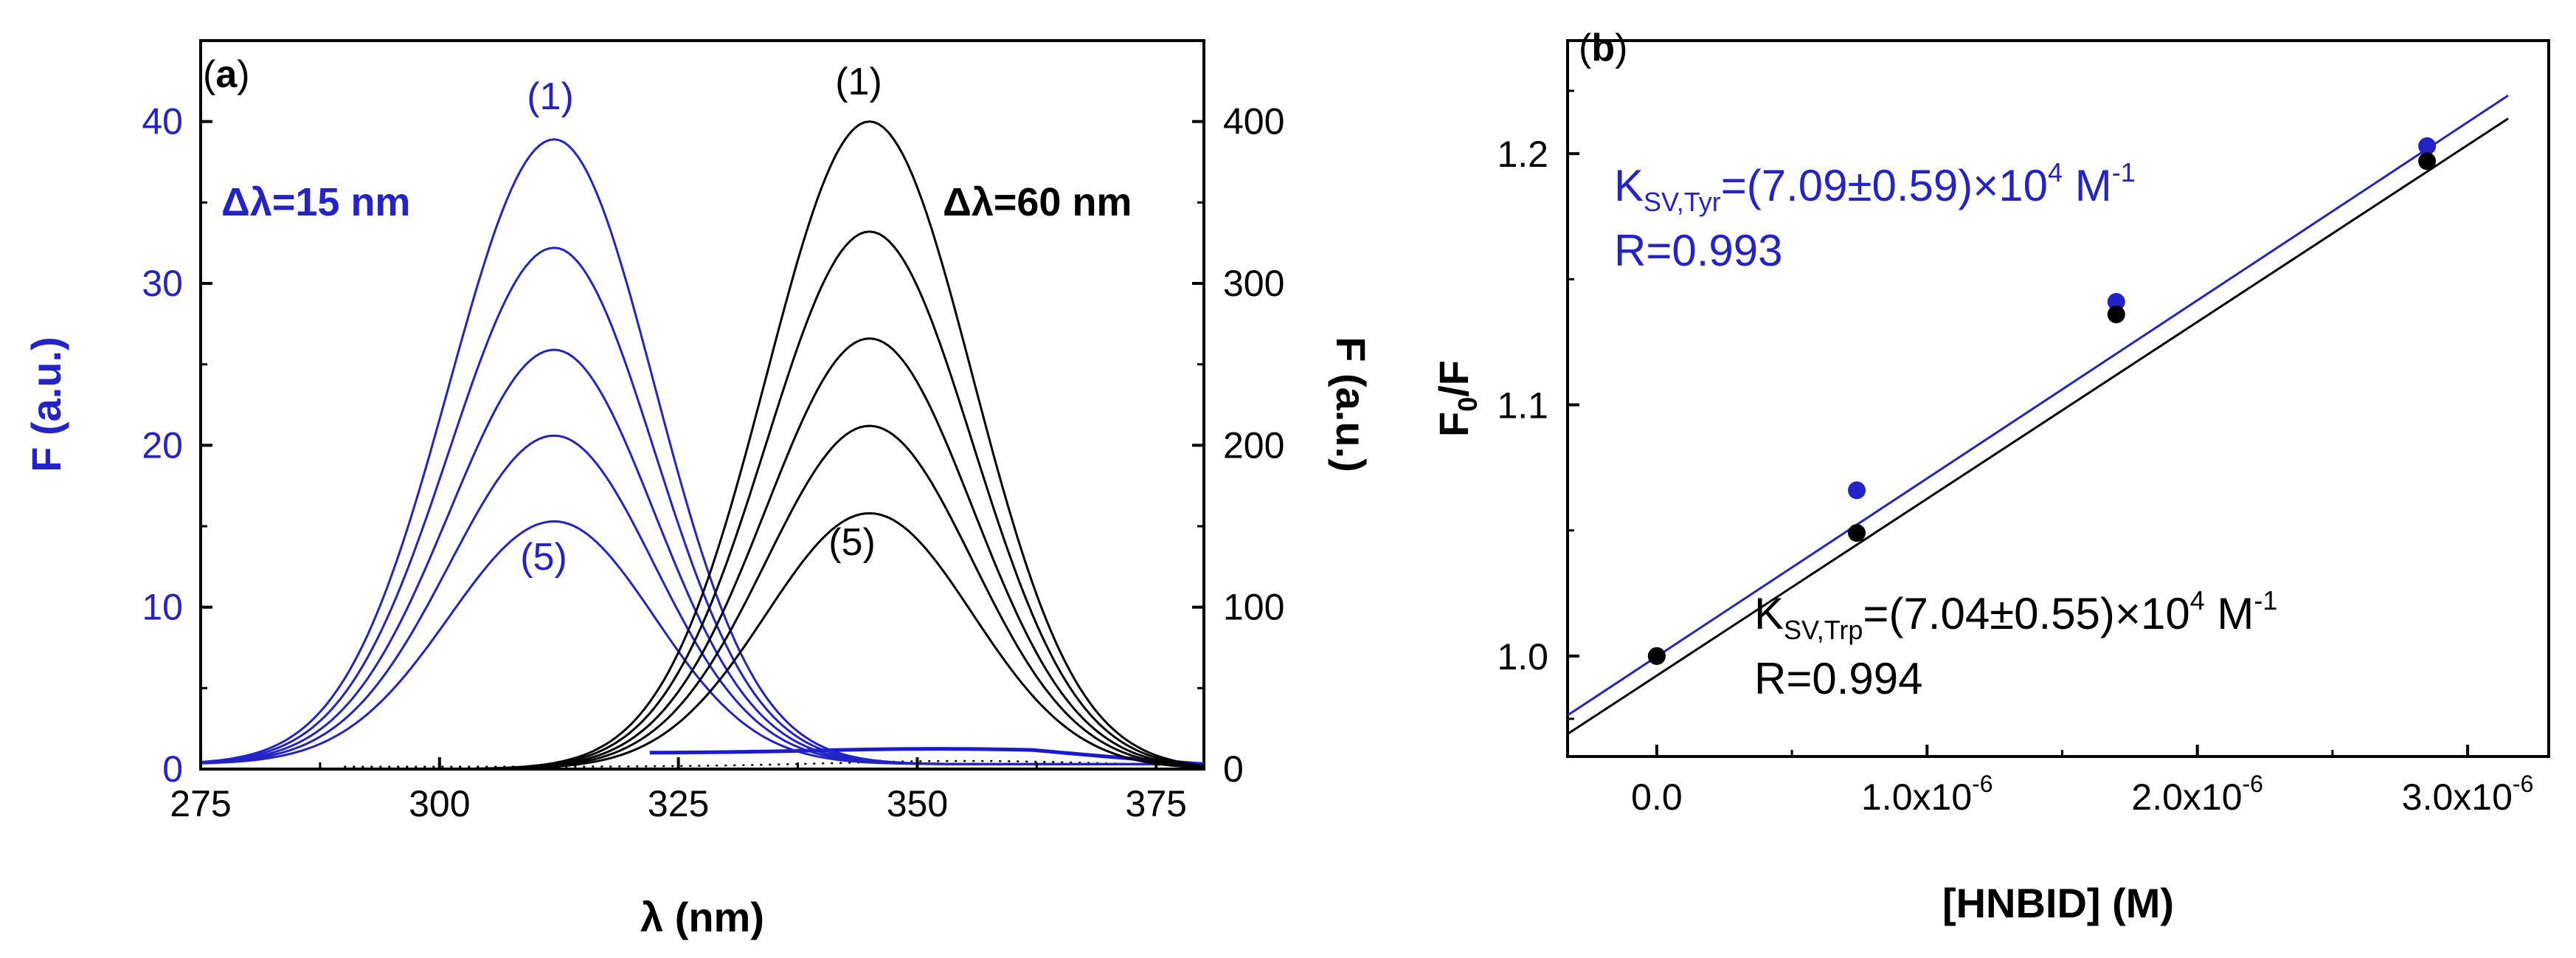  Describe the element at coordinates (852, 542) in the screenshot. I see `right-series-last-label: (5)` at that location.